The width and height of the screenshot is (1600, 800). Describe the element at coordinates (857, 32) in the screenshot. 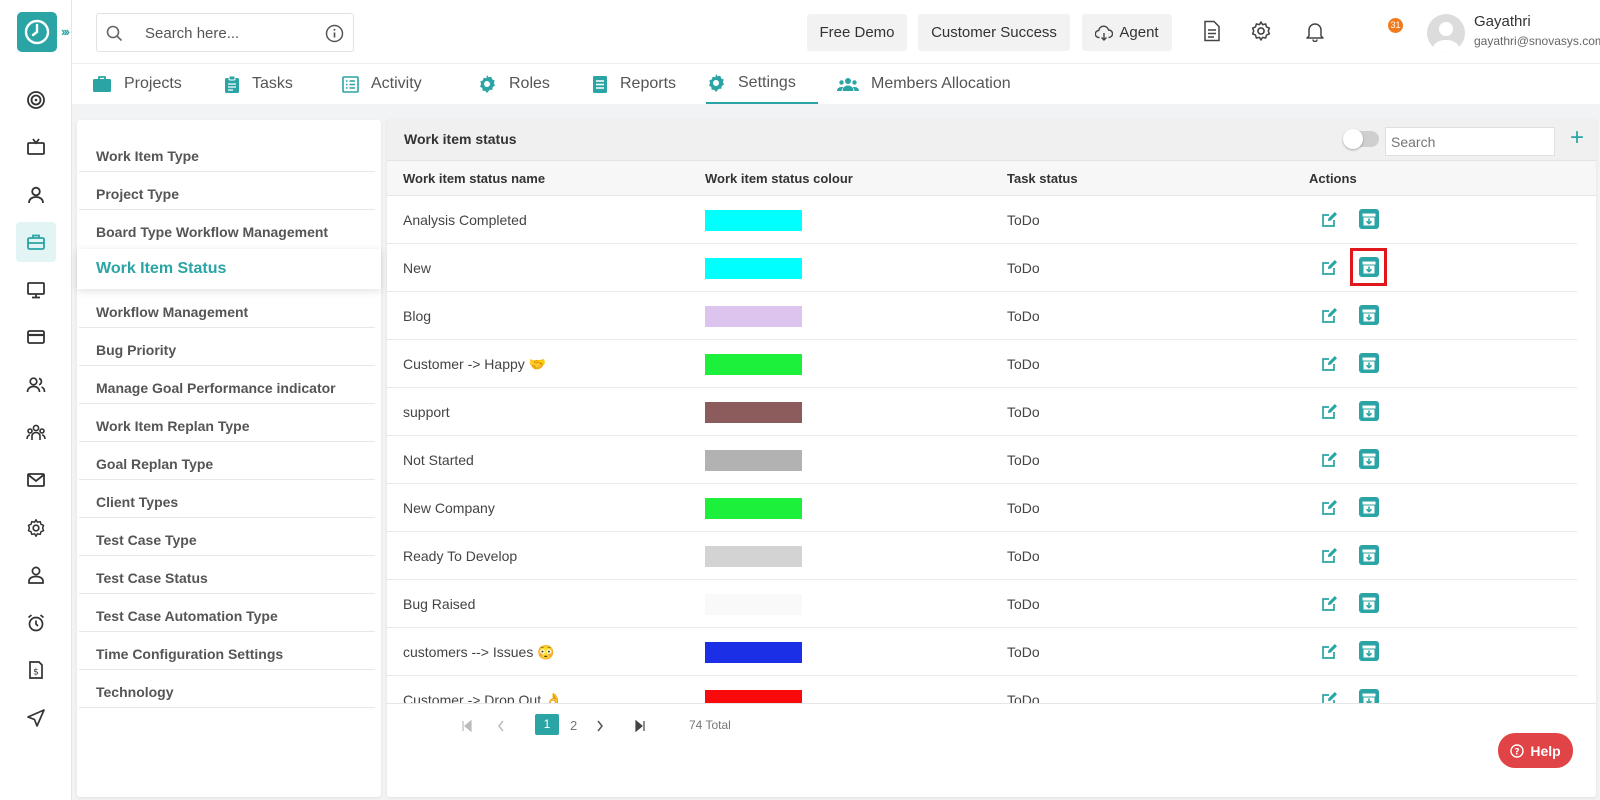

I see `free-demo-button: Free Demo` at that location.